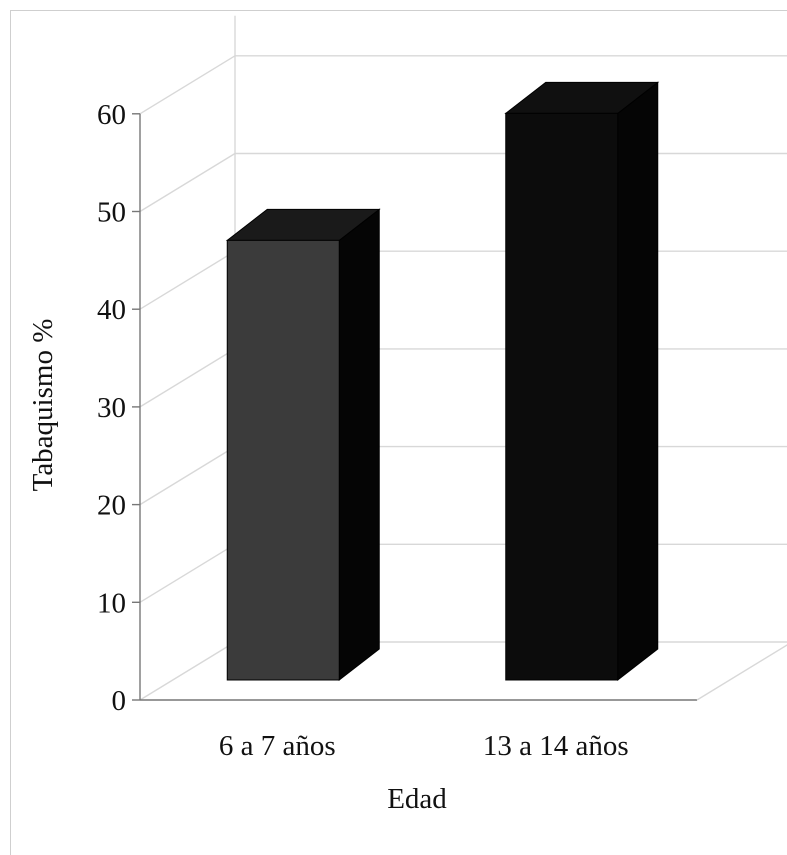 The image size is (787, 855). Describe the element at coordinates (556, 746) in the screenshot. I see `x-tick-label: 13 a 14 años` at that location.